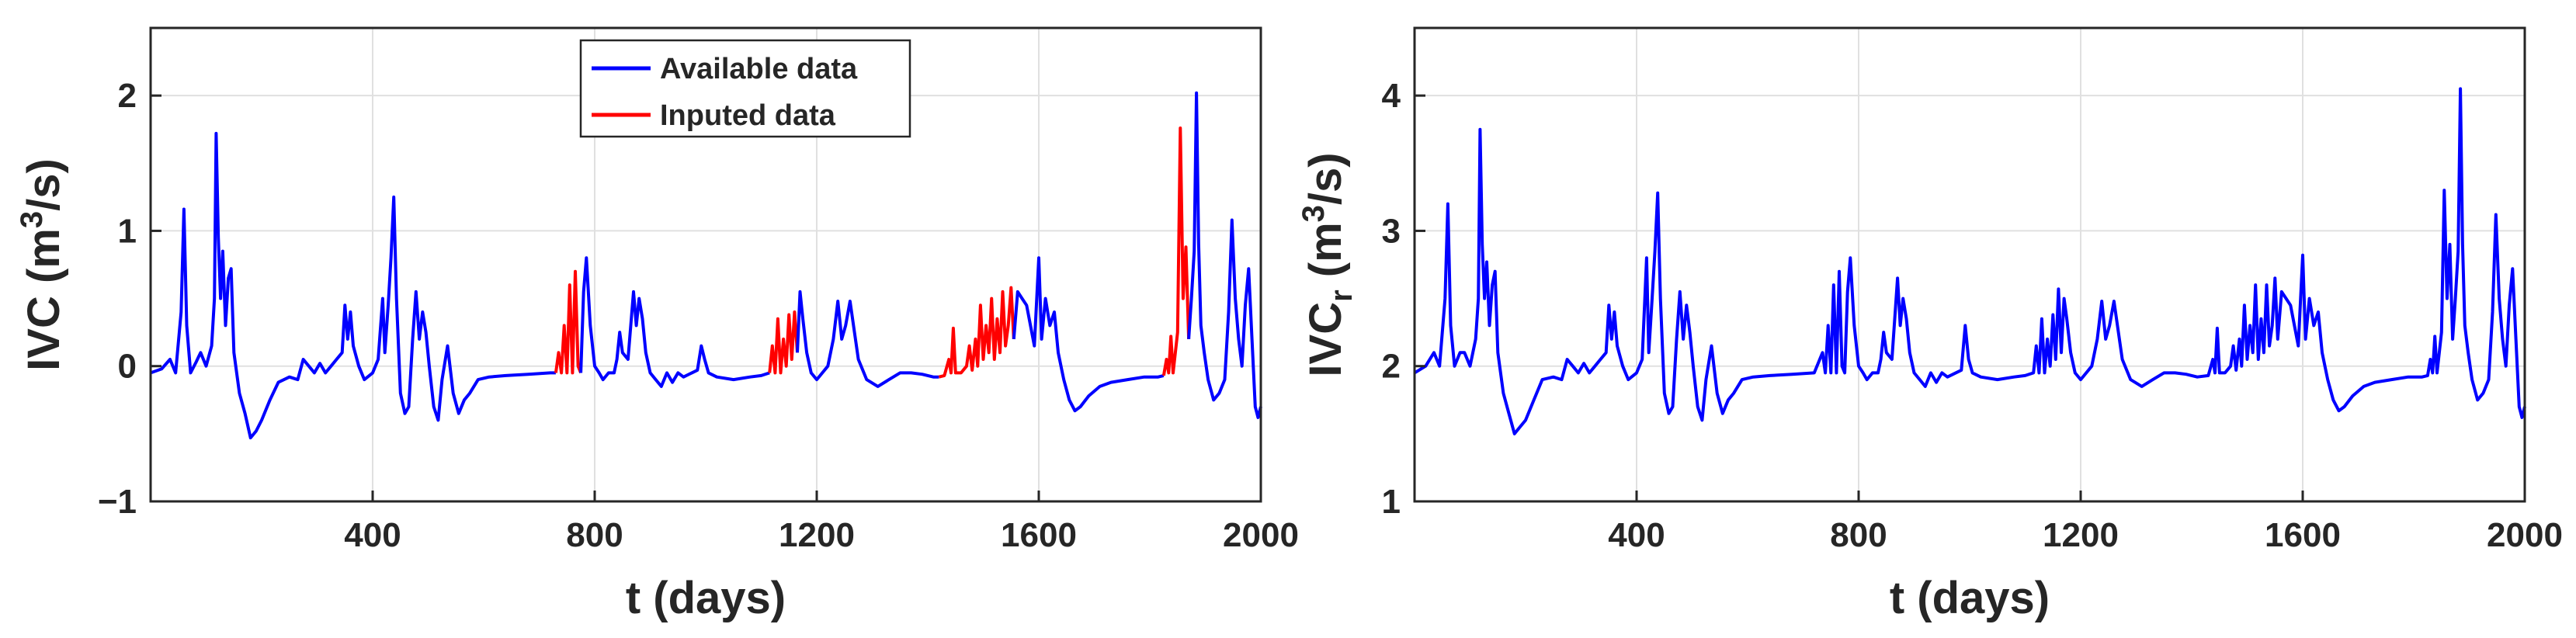 The width and height of the screenshot is (2576, 638). Describe the element at coordinates (759, 69) in the screenshot. I see `legend-label-available: Available data` at that location.